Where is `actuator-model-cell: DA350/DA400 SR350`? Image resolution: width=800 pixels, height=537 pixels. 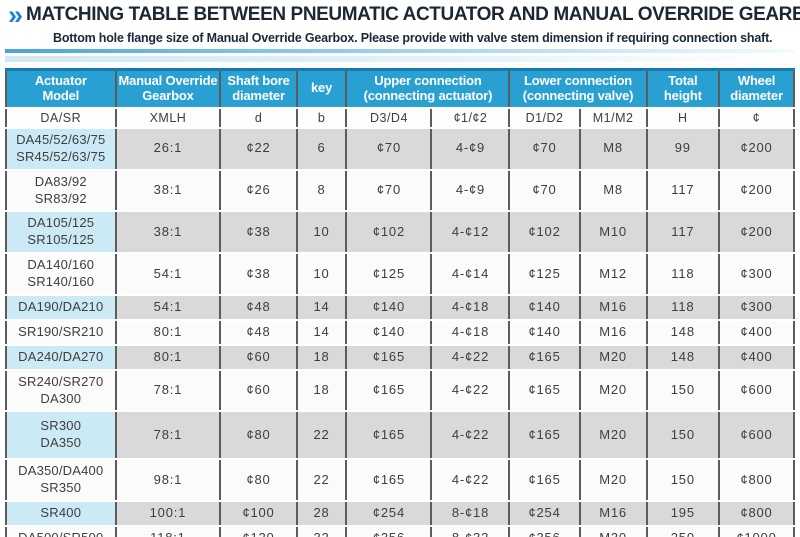
actuator-model-cell: DA350/DA400 SR350 is located at coordinates (61, 481).